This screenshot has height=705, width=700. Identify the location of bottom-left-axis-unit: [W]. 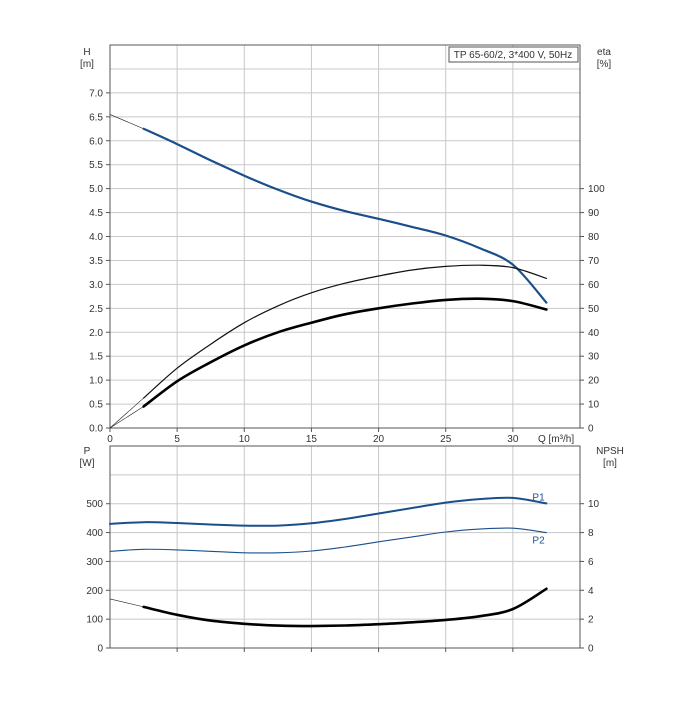
(87, 463).